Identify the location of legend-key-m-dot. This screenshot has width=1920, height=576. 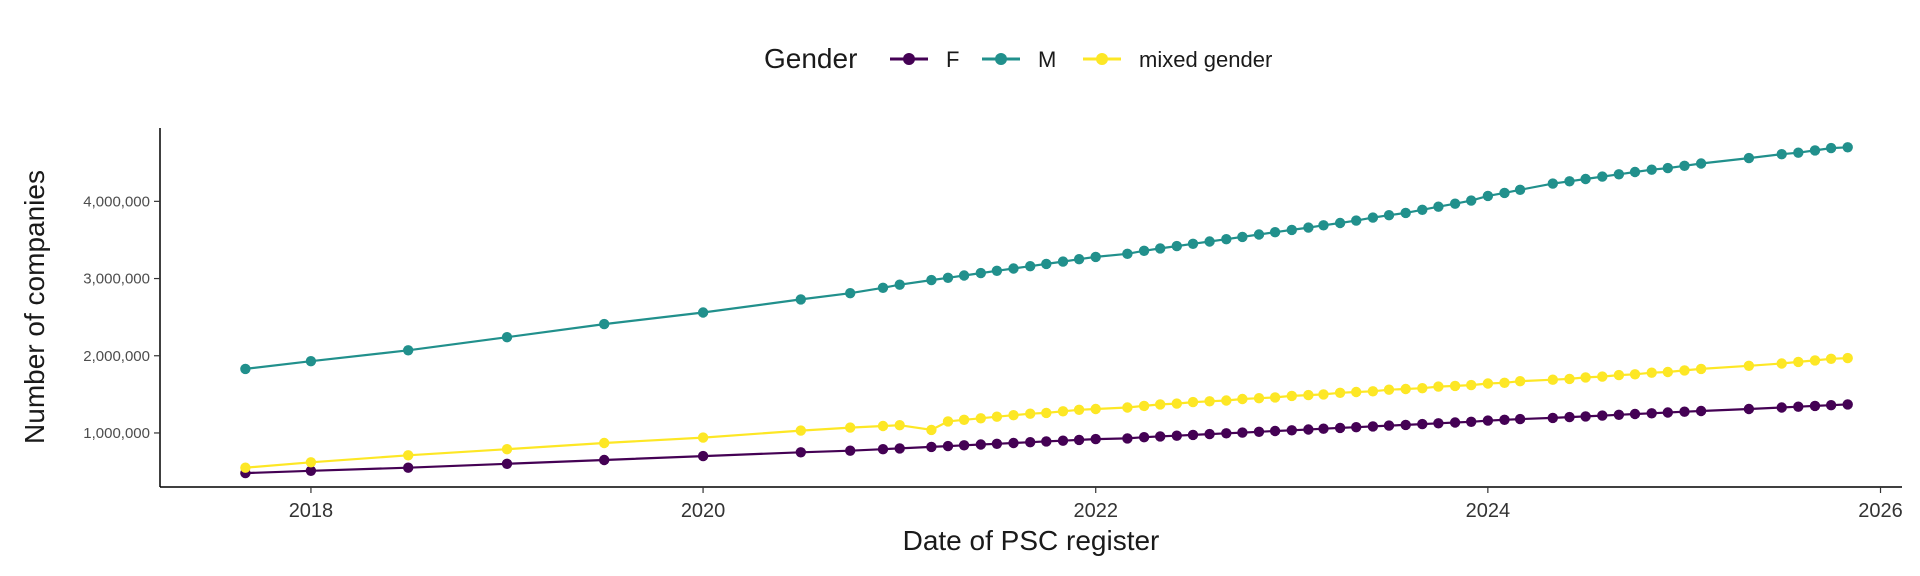
(1001, 59).